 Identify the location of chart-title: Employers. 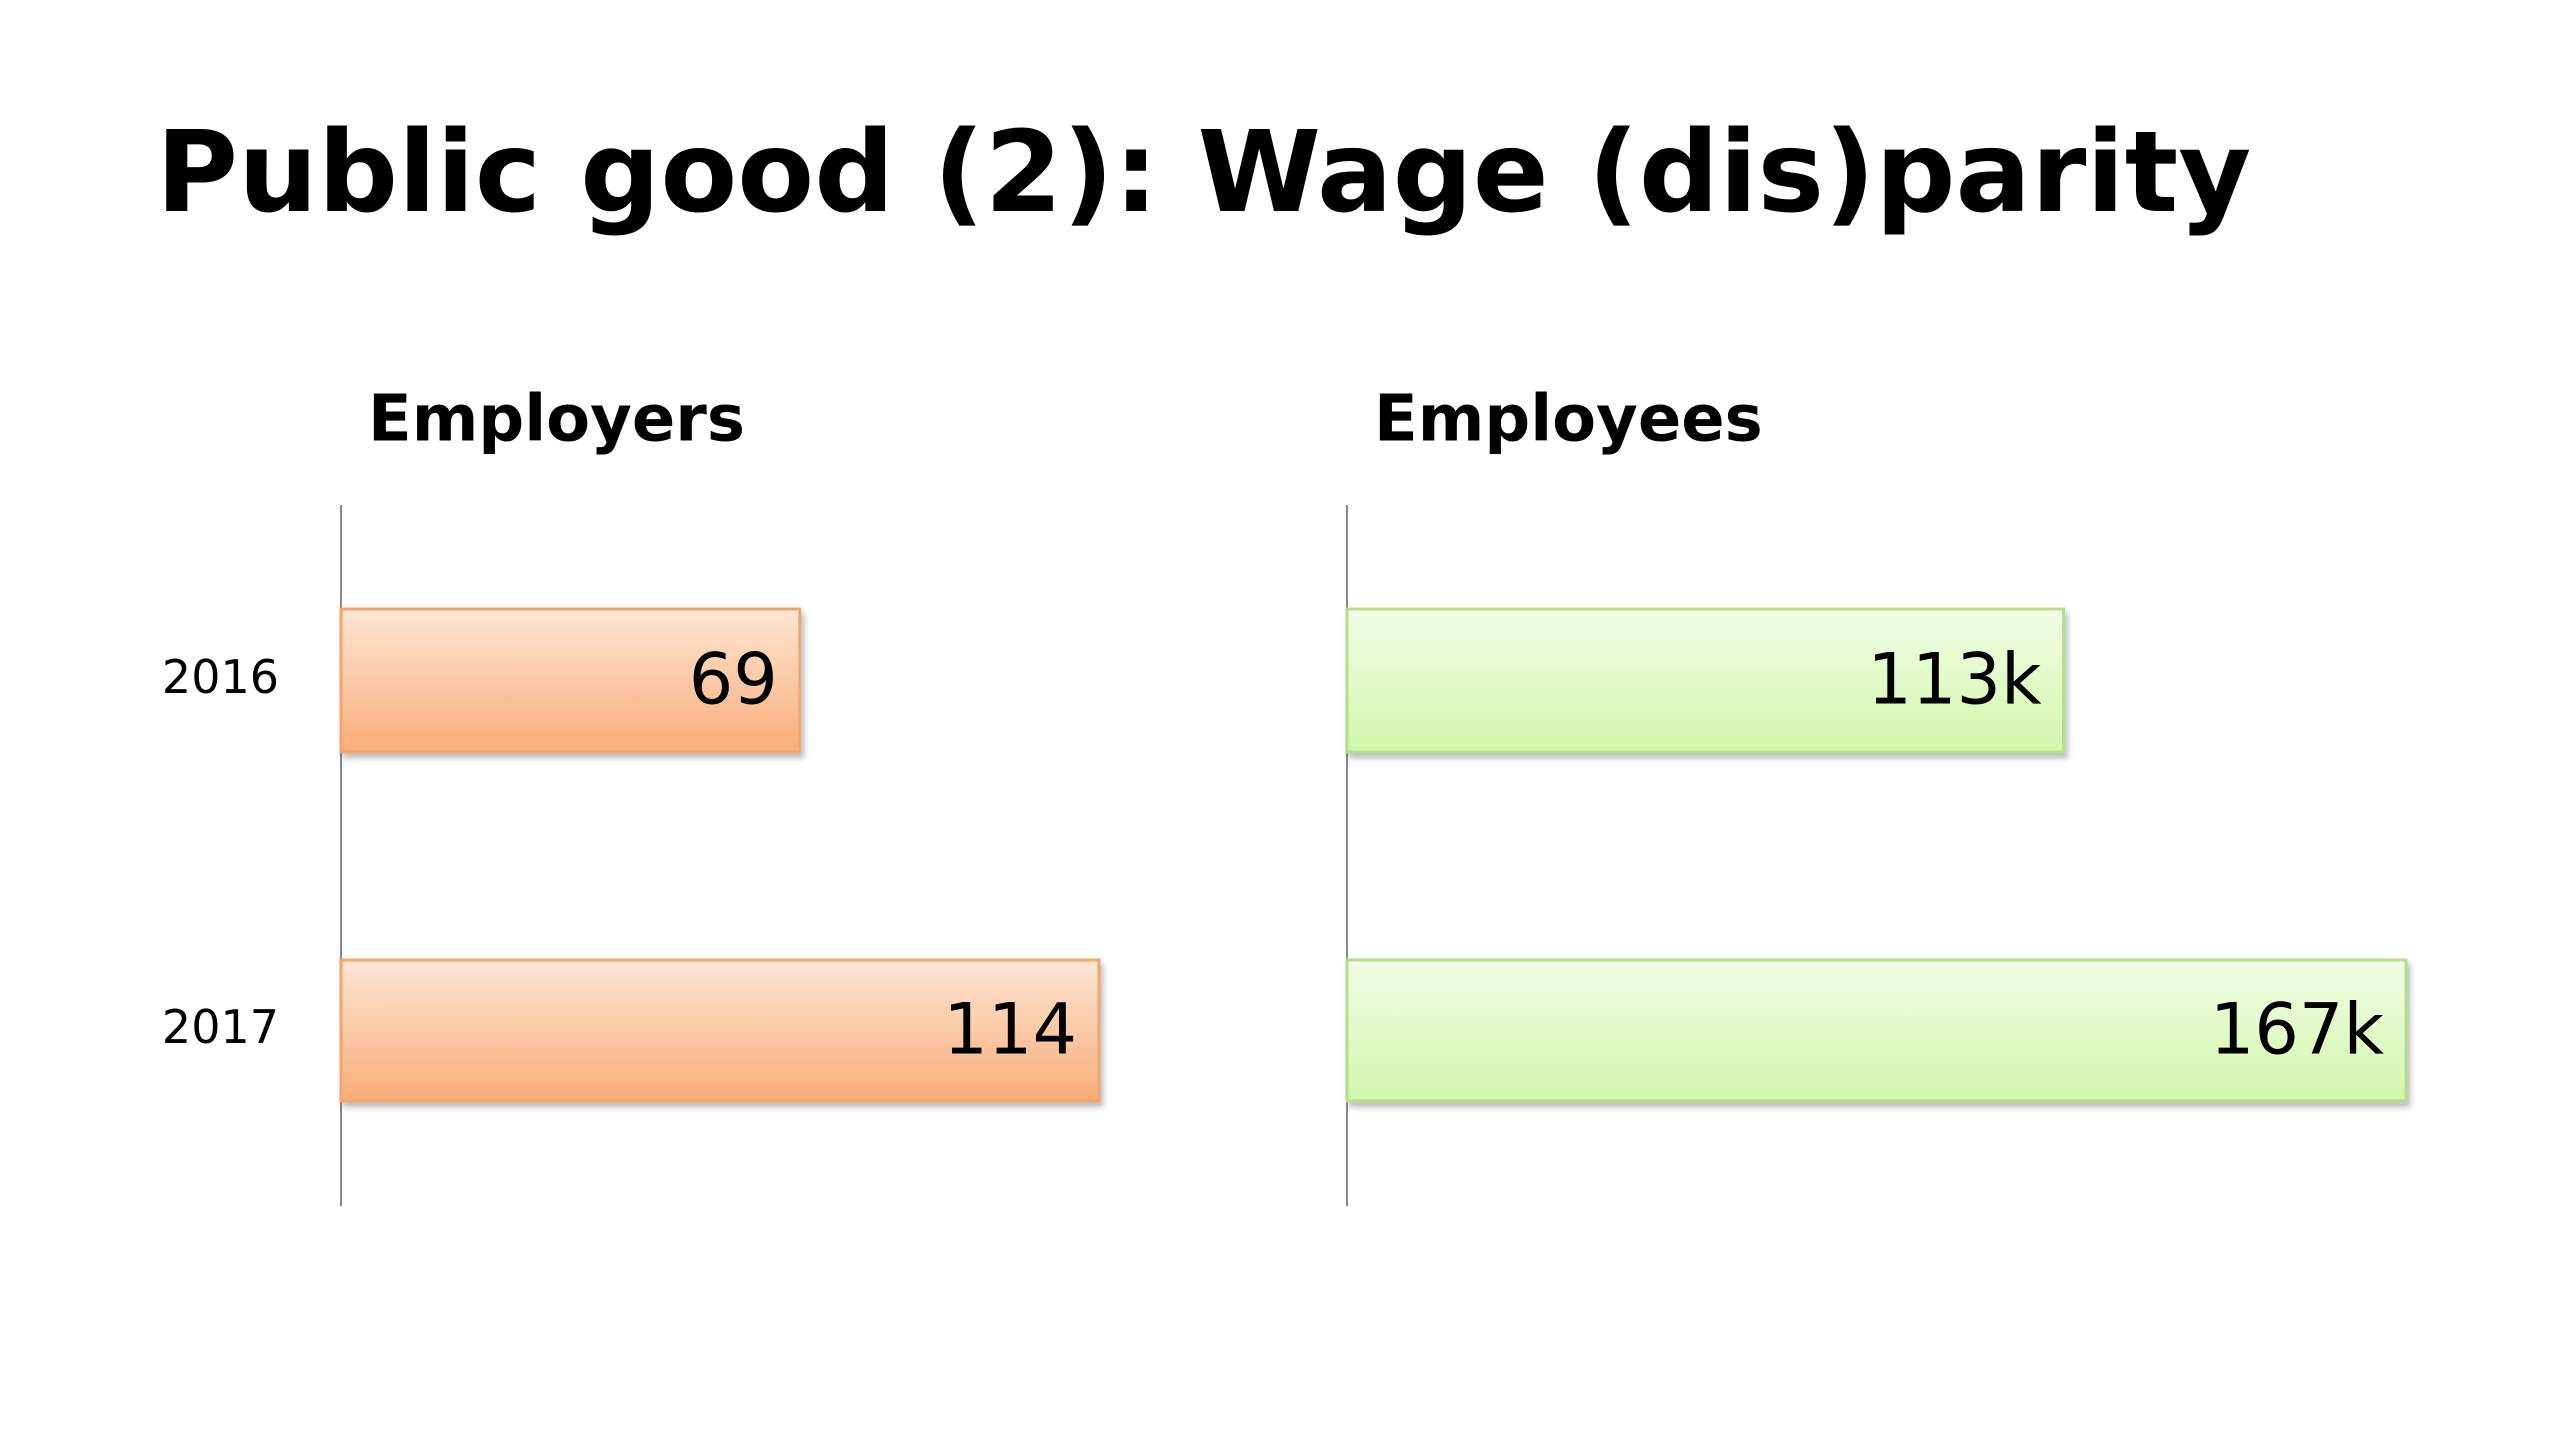
(556, 420).